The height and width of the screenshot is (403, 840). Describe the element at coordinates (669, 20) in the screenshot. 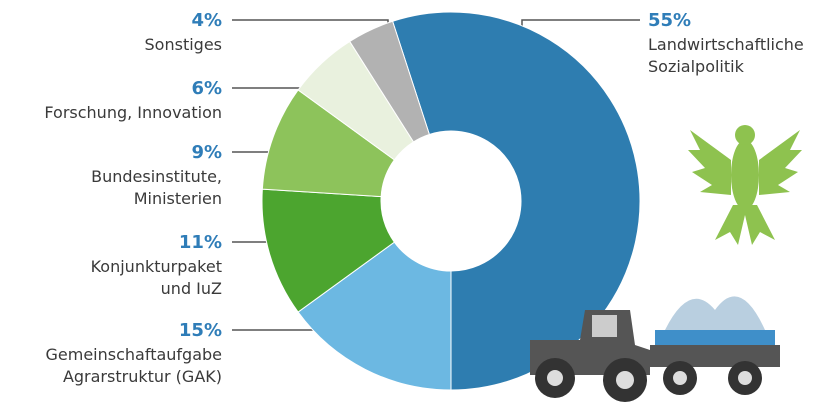

I see `percent-label: 55%` at that location.